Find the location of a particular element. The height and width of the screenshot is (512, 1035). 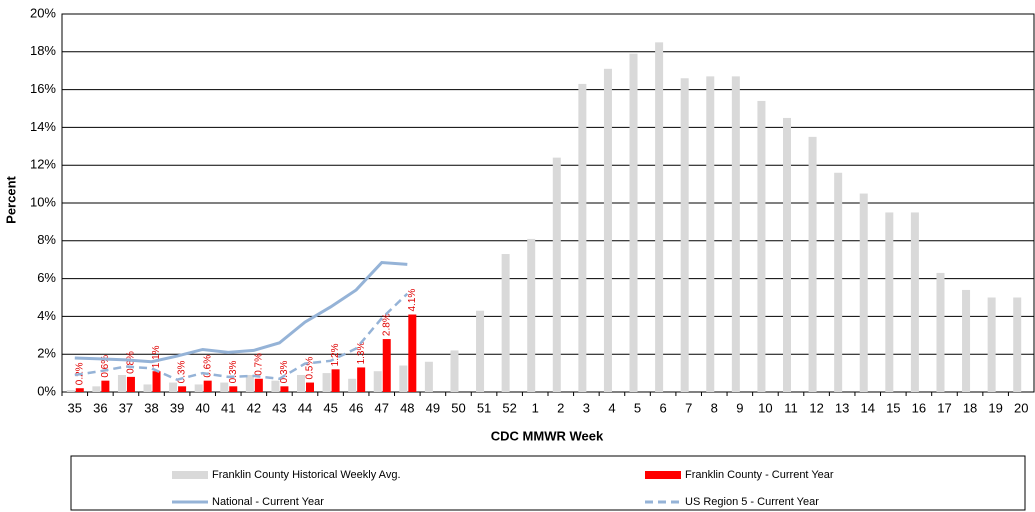

x-tick-label: 35 is located at coordinates (75, 407).